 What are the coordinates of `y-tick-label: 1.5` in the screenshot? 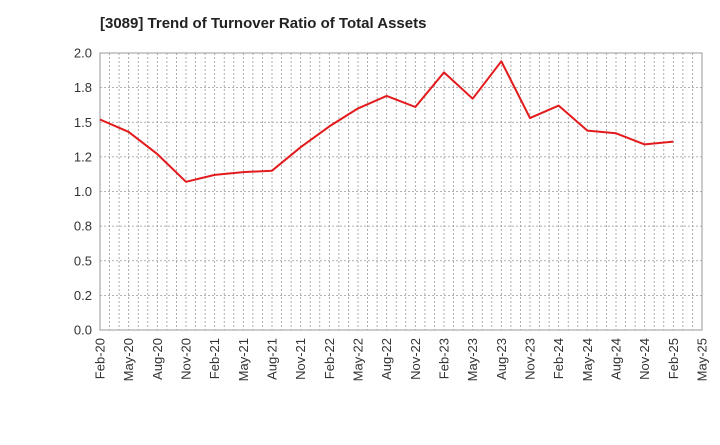 It's located at (83, 122).